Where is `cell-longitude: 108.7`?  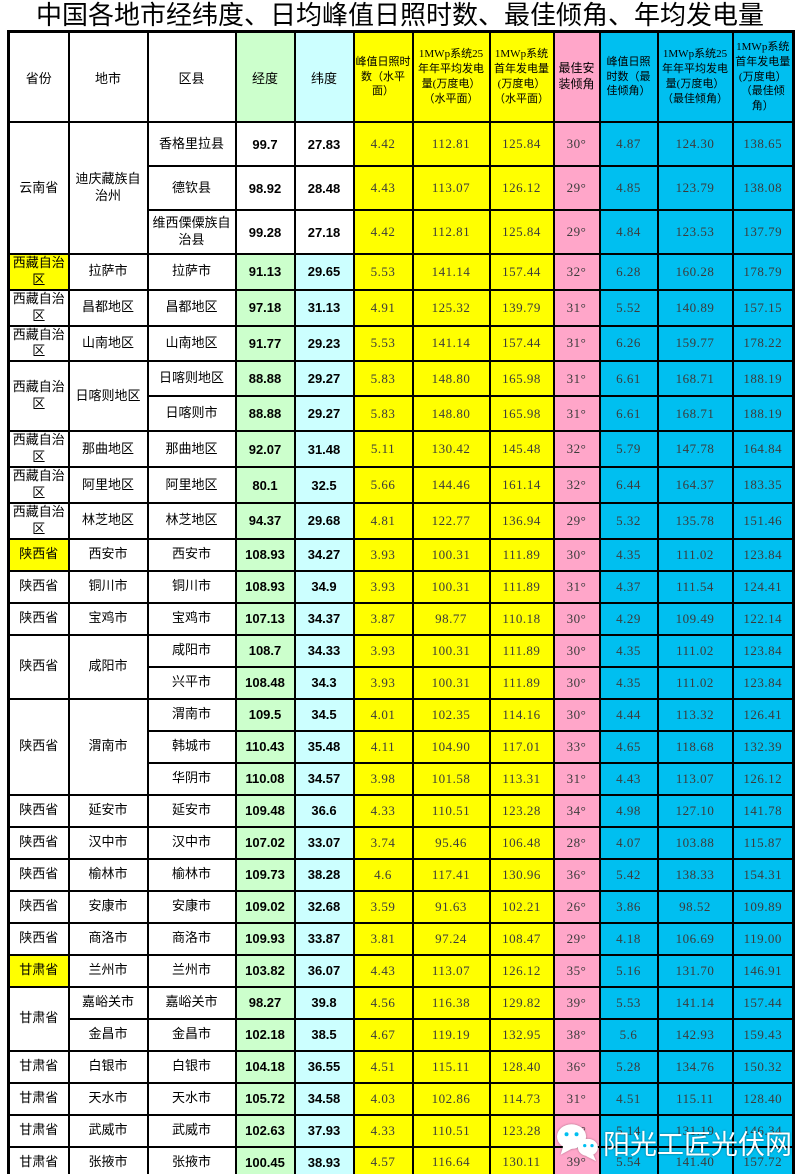
cell-longitude: 108.7 is located at coordinates (265, 650).